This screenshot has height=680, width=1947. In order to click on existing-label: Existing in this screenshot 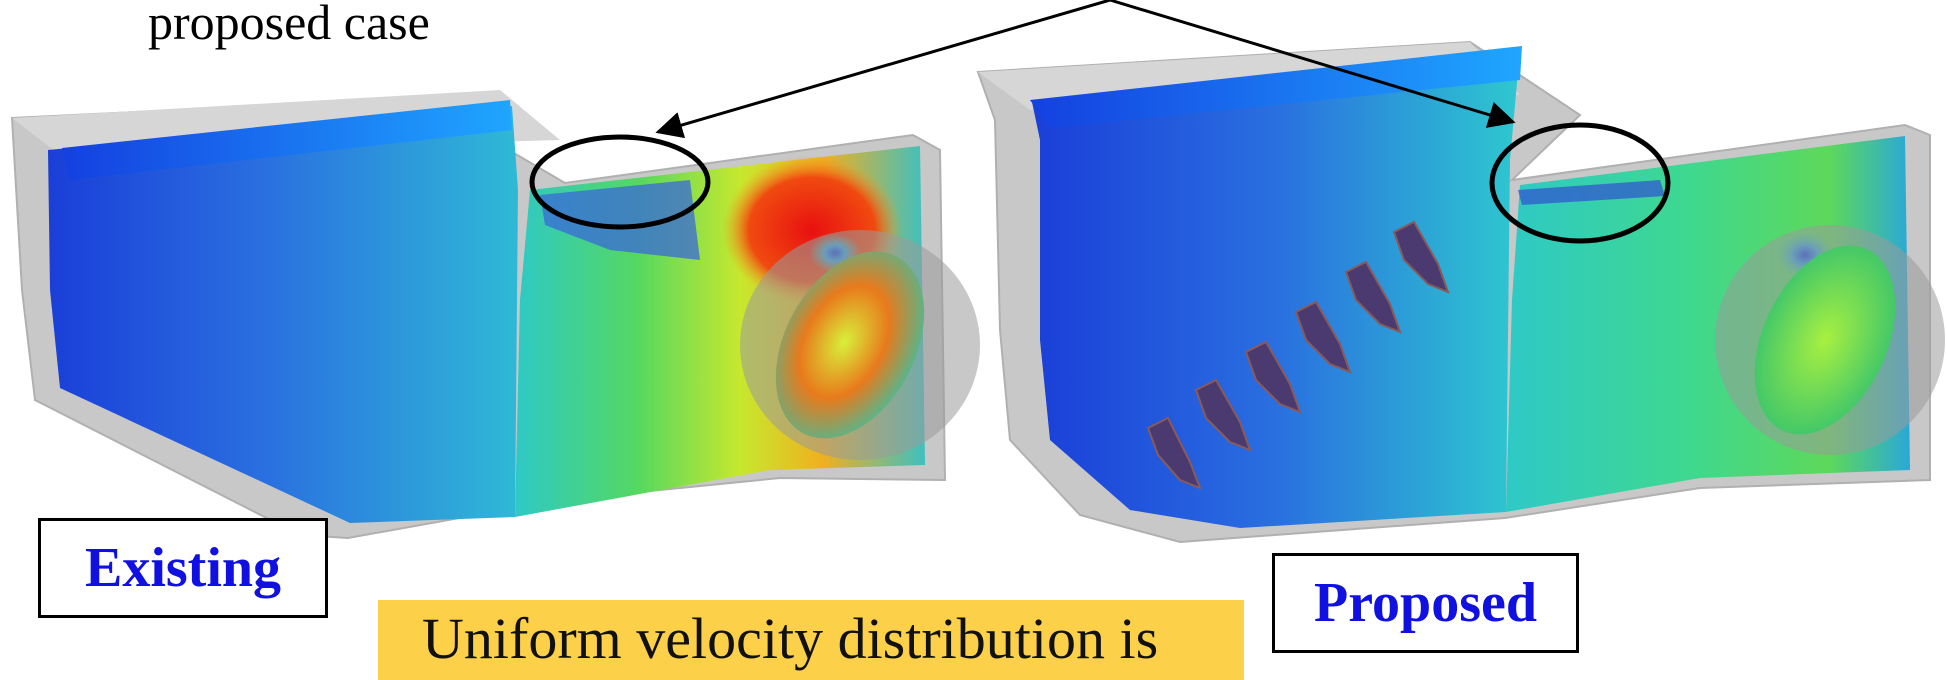, I will do `click(183, 568)`.